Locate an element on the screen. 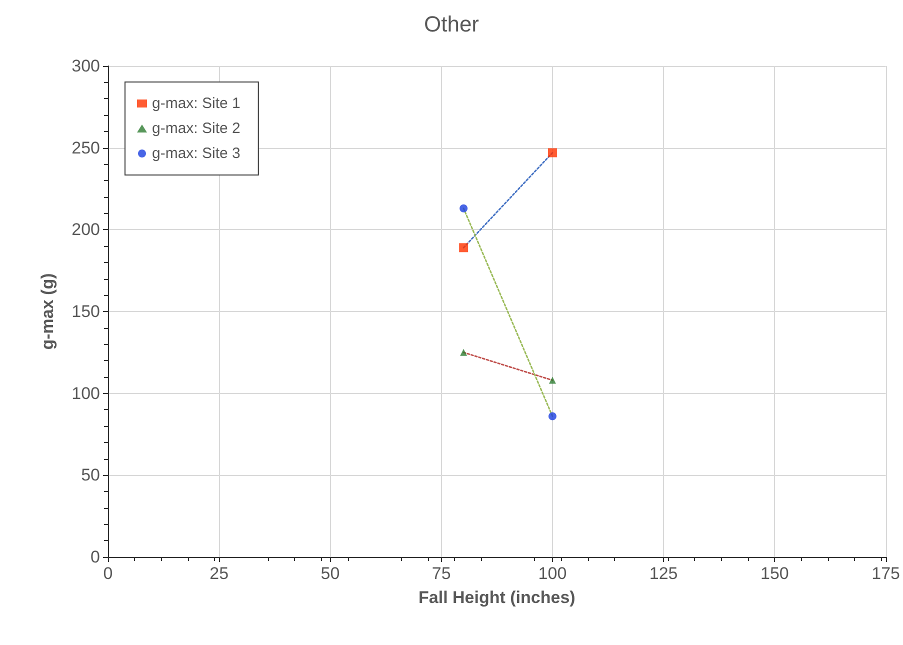  y-tick-label: 50 is located at coordinates (90, 475).